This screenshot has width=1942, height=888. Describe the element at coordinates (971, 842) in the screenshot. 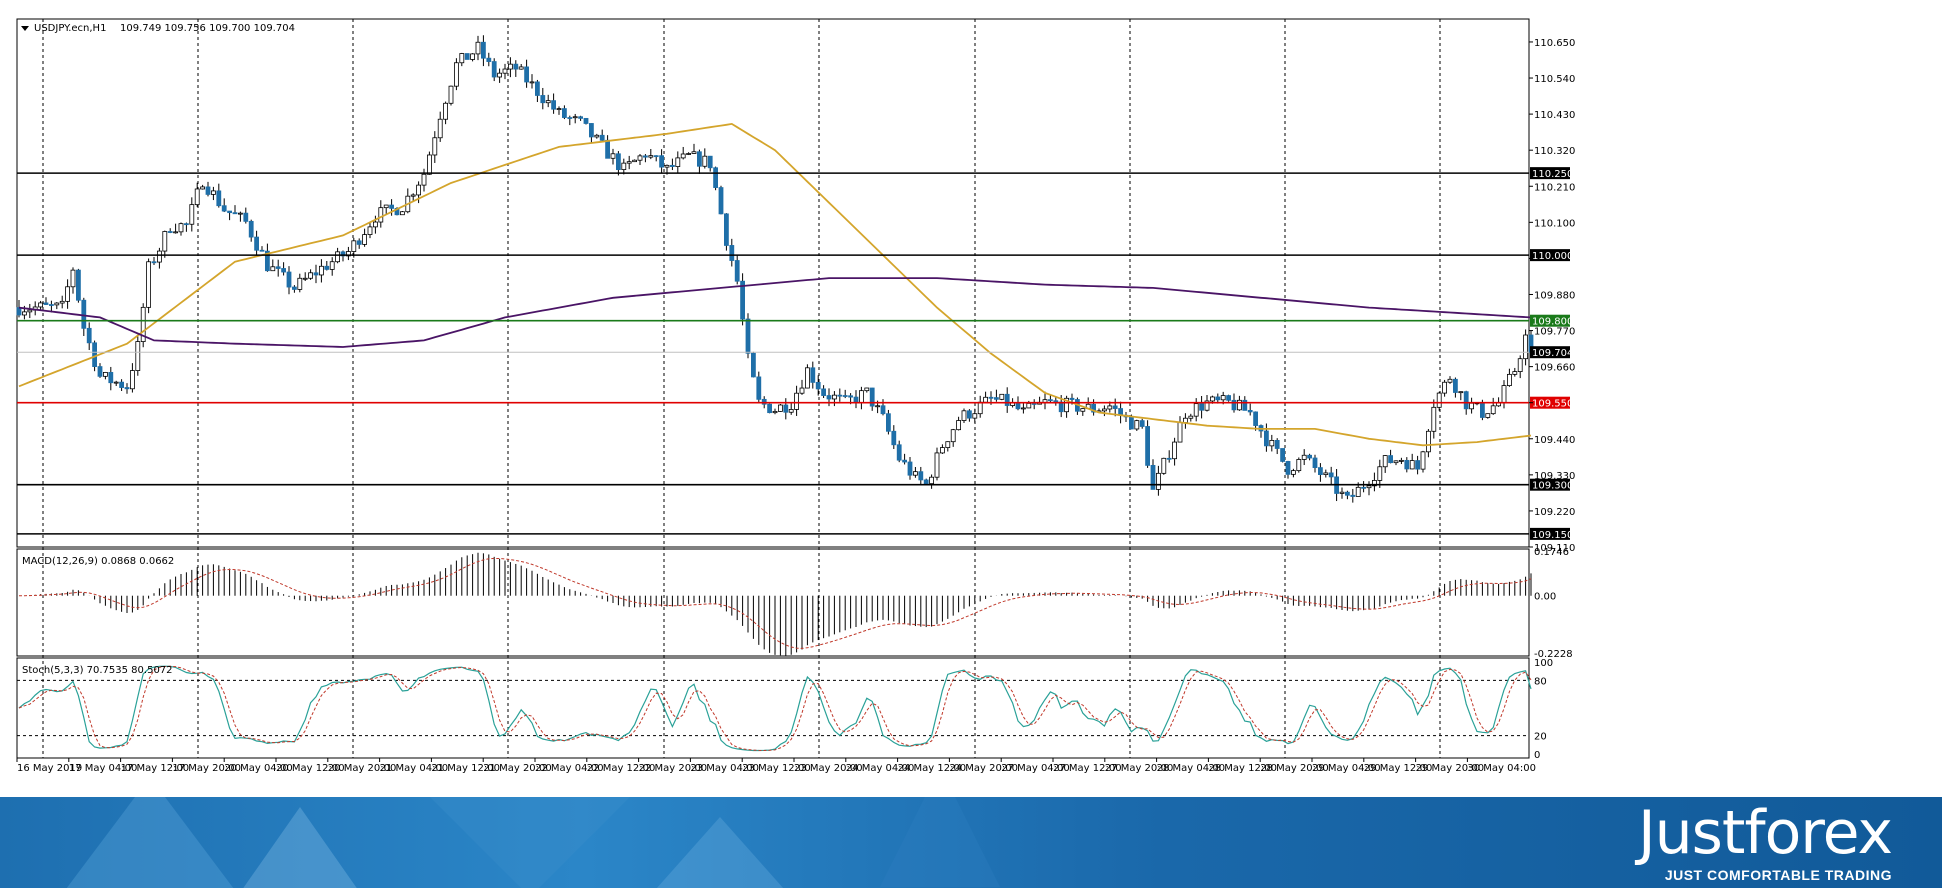

I see `brand-banner: Justforex JUST COMFORTABLE TRADING` at that location.